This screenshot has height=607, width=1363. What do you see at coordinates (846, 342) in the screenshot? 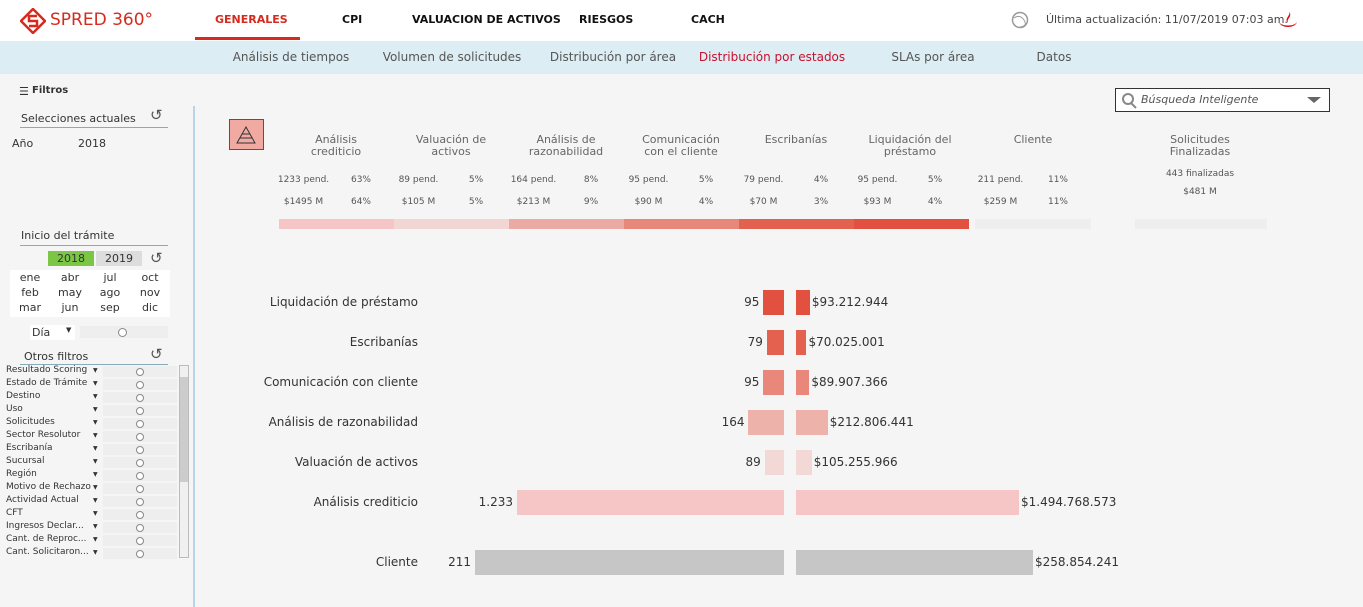
I see `amount-label: $70.025.001` at bounding box center [846, 342].